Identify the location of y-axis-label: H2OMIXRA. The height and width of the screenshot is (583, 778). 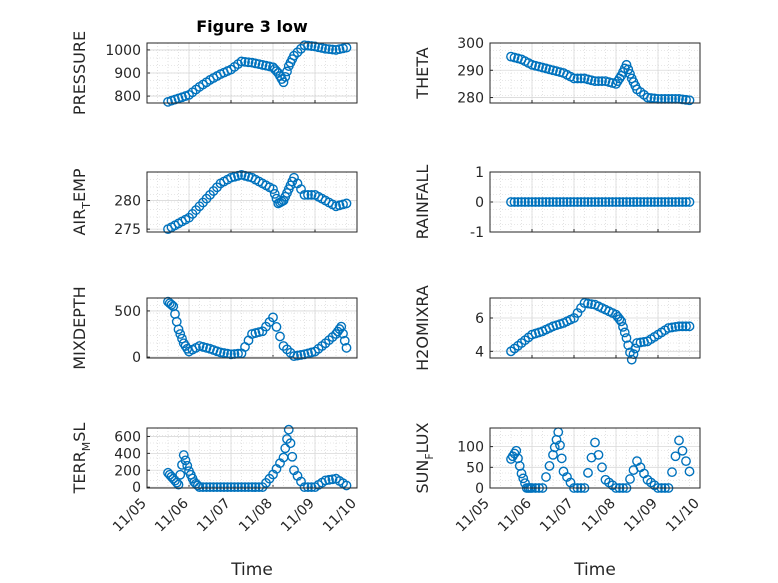
(422, 328).